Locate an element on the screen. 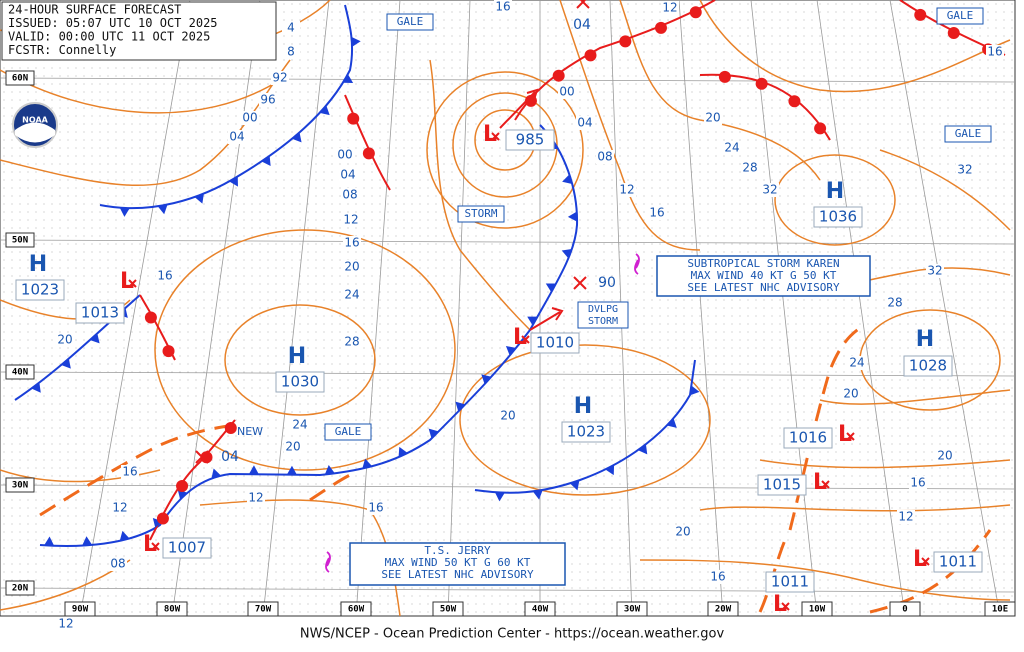 The height and width of the screenshot is (652, 1024). isobar-label: 04 is located at coordinates (236, 137).